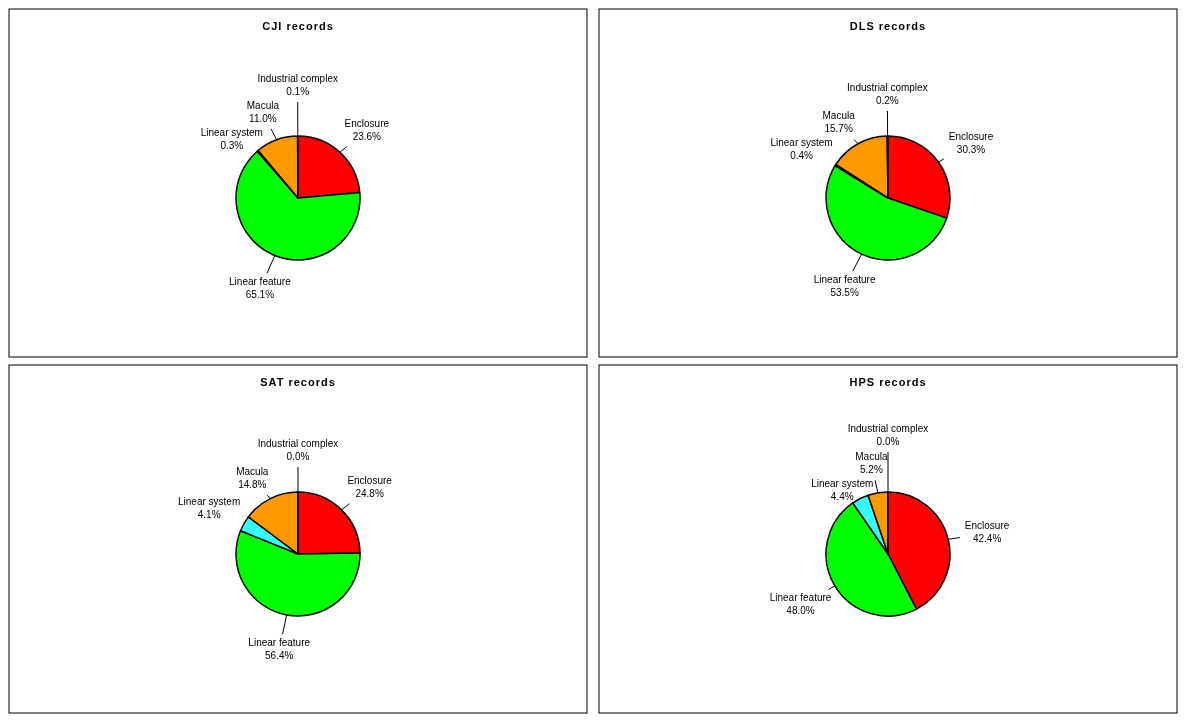 The width and height of the screenshot is (1189, 722). Describe the element at coordinates (844, 292) in the screenshot. I see `data-label: 53.5%` at that location.